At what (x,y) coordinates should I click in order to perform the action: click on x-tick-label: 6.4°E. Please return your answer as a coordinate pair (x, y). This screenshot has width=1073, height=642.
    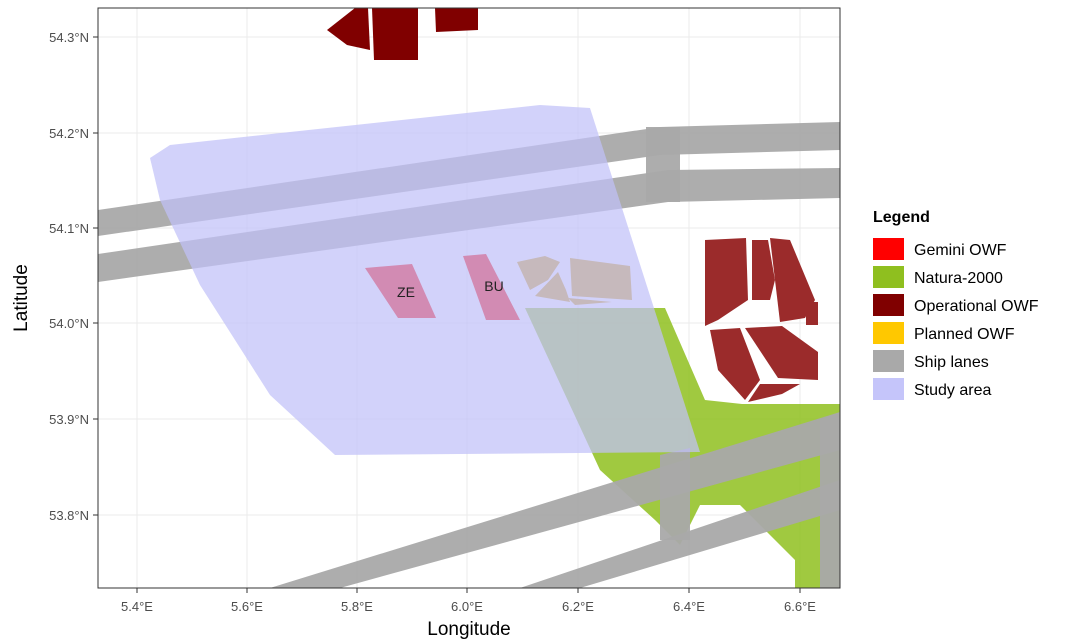
    Looking at the image, I should click on (689, 606).